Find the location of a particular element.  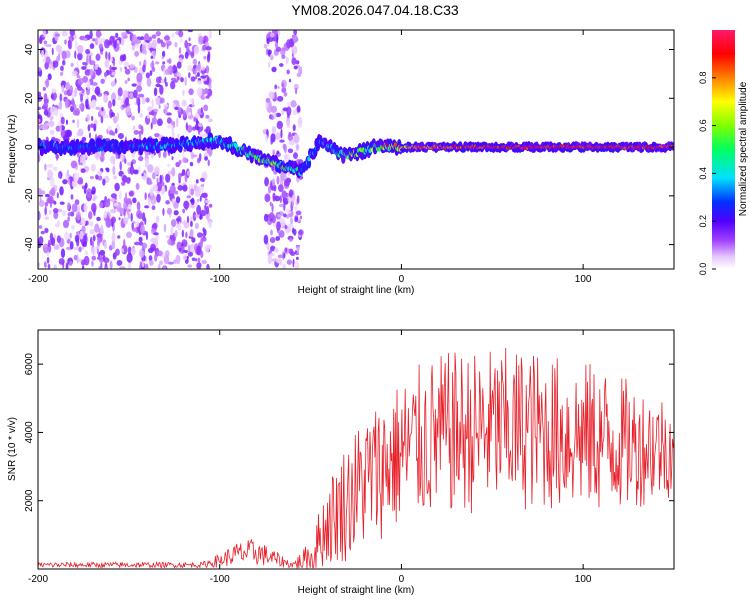

spectrogram-xtick-label: 0 is located at coordinates (402, 279).